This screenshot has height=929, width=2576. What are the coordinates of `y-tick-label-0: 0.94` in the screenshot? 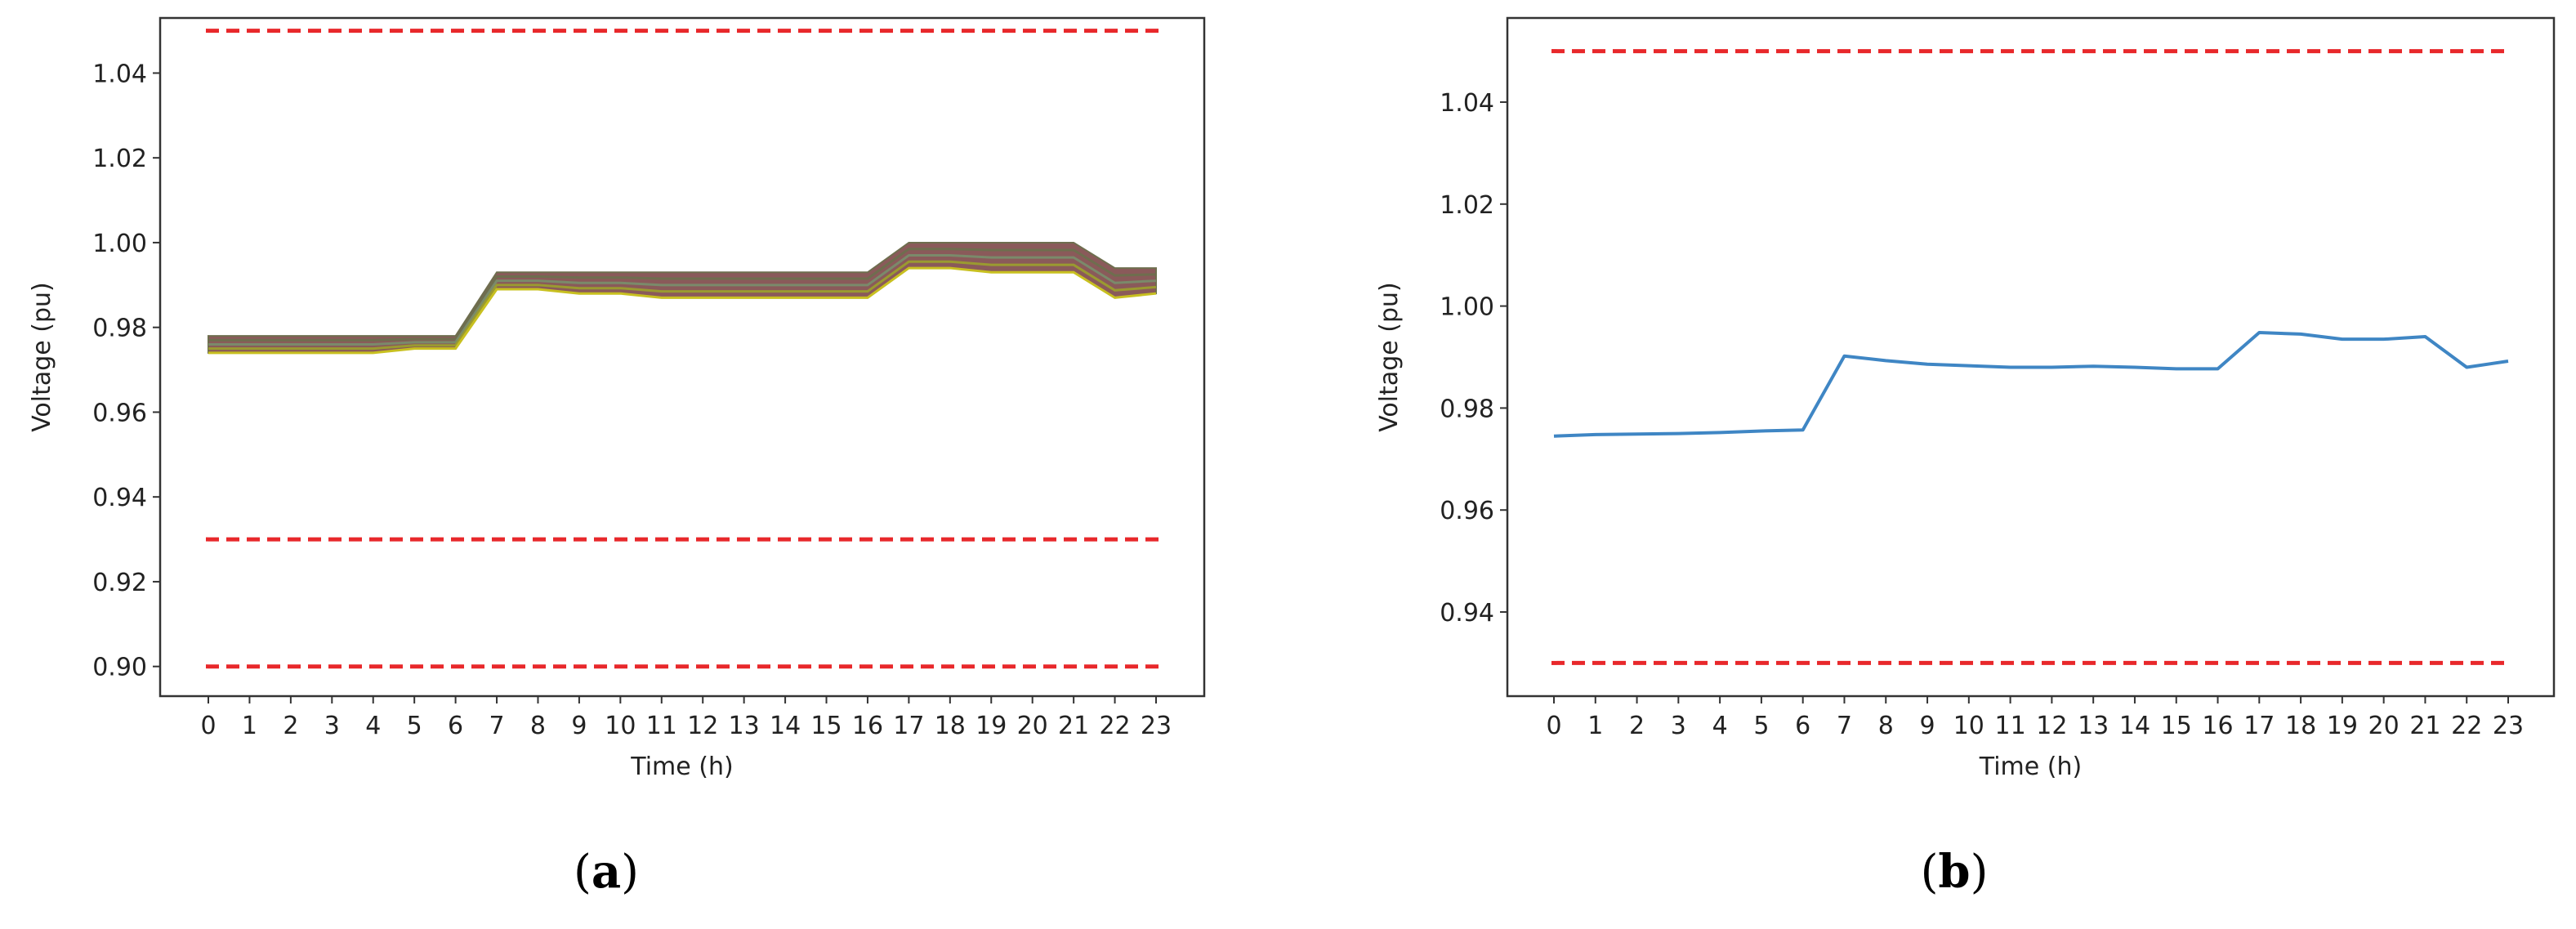 It's located at (1467, 613).